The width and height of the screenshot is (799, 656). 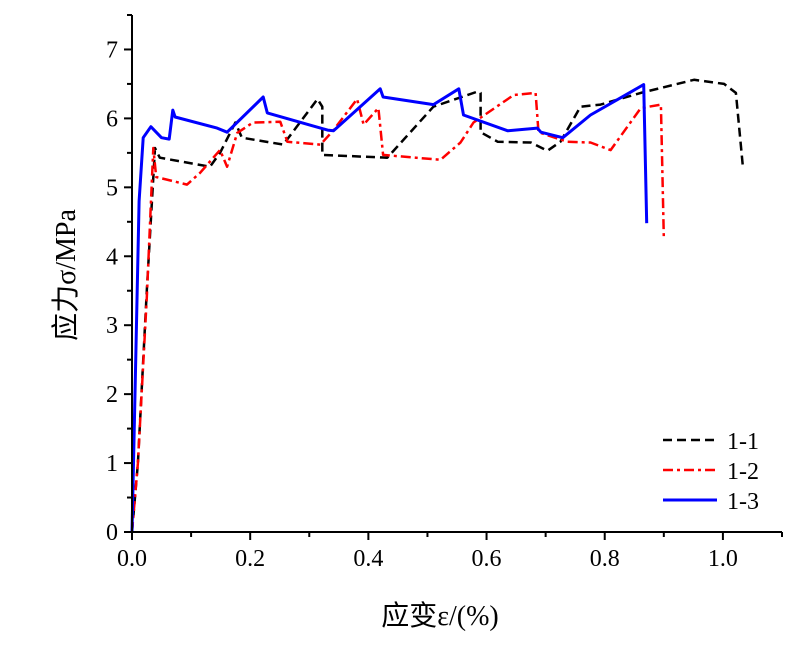 What do you see at coordinates (112, 50) in the screenshot?
I see `y-tick-label: 7` at bounding box center [112, 50].